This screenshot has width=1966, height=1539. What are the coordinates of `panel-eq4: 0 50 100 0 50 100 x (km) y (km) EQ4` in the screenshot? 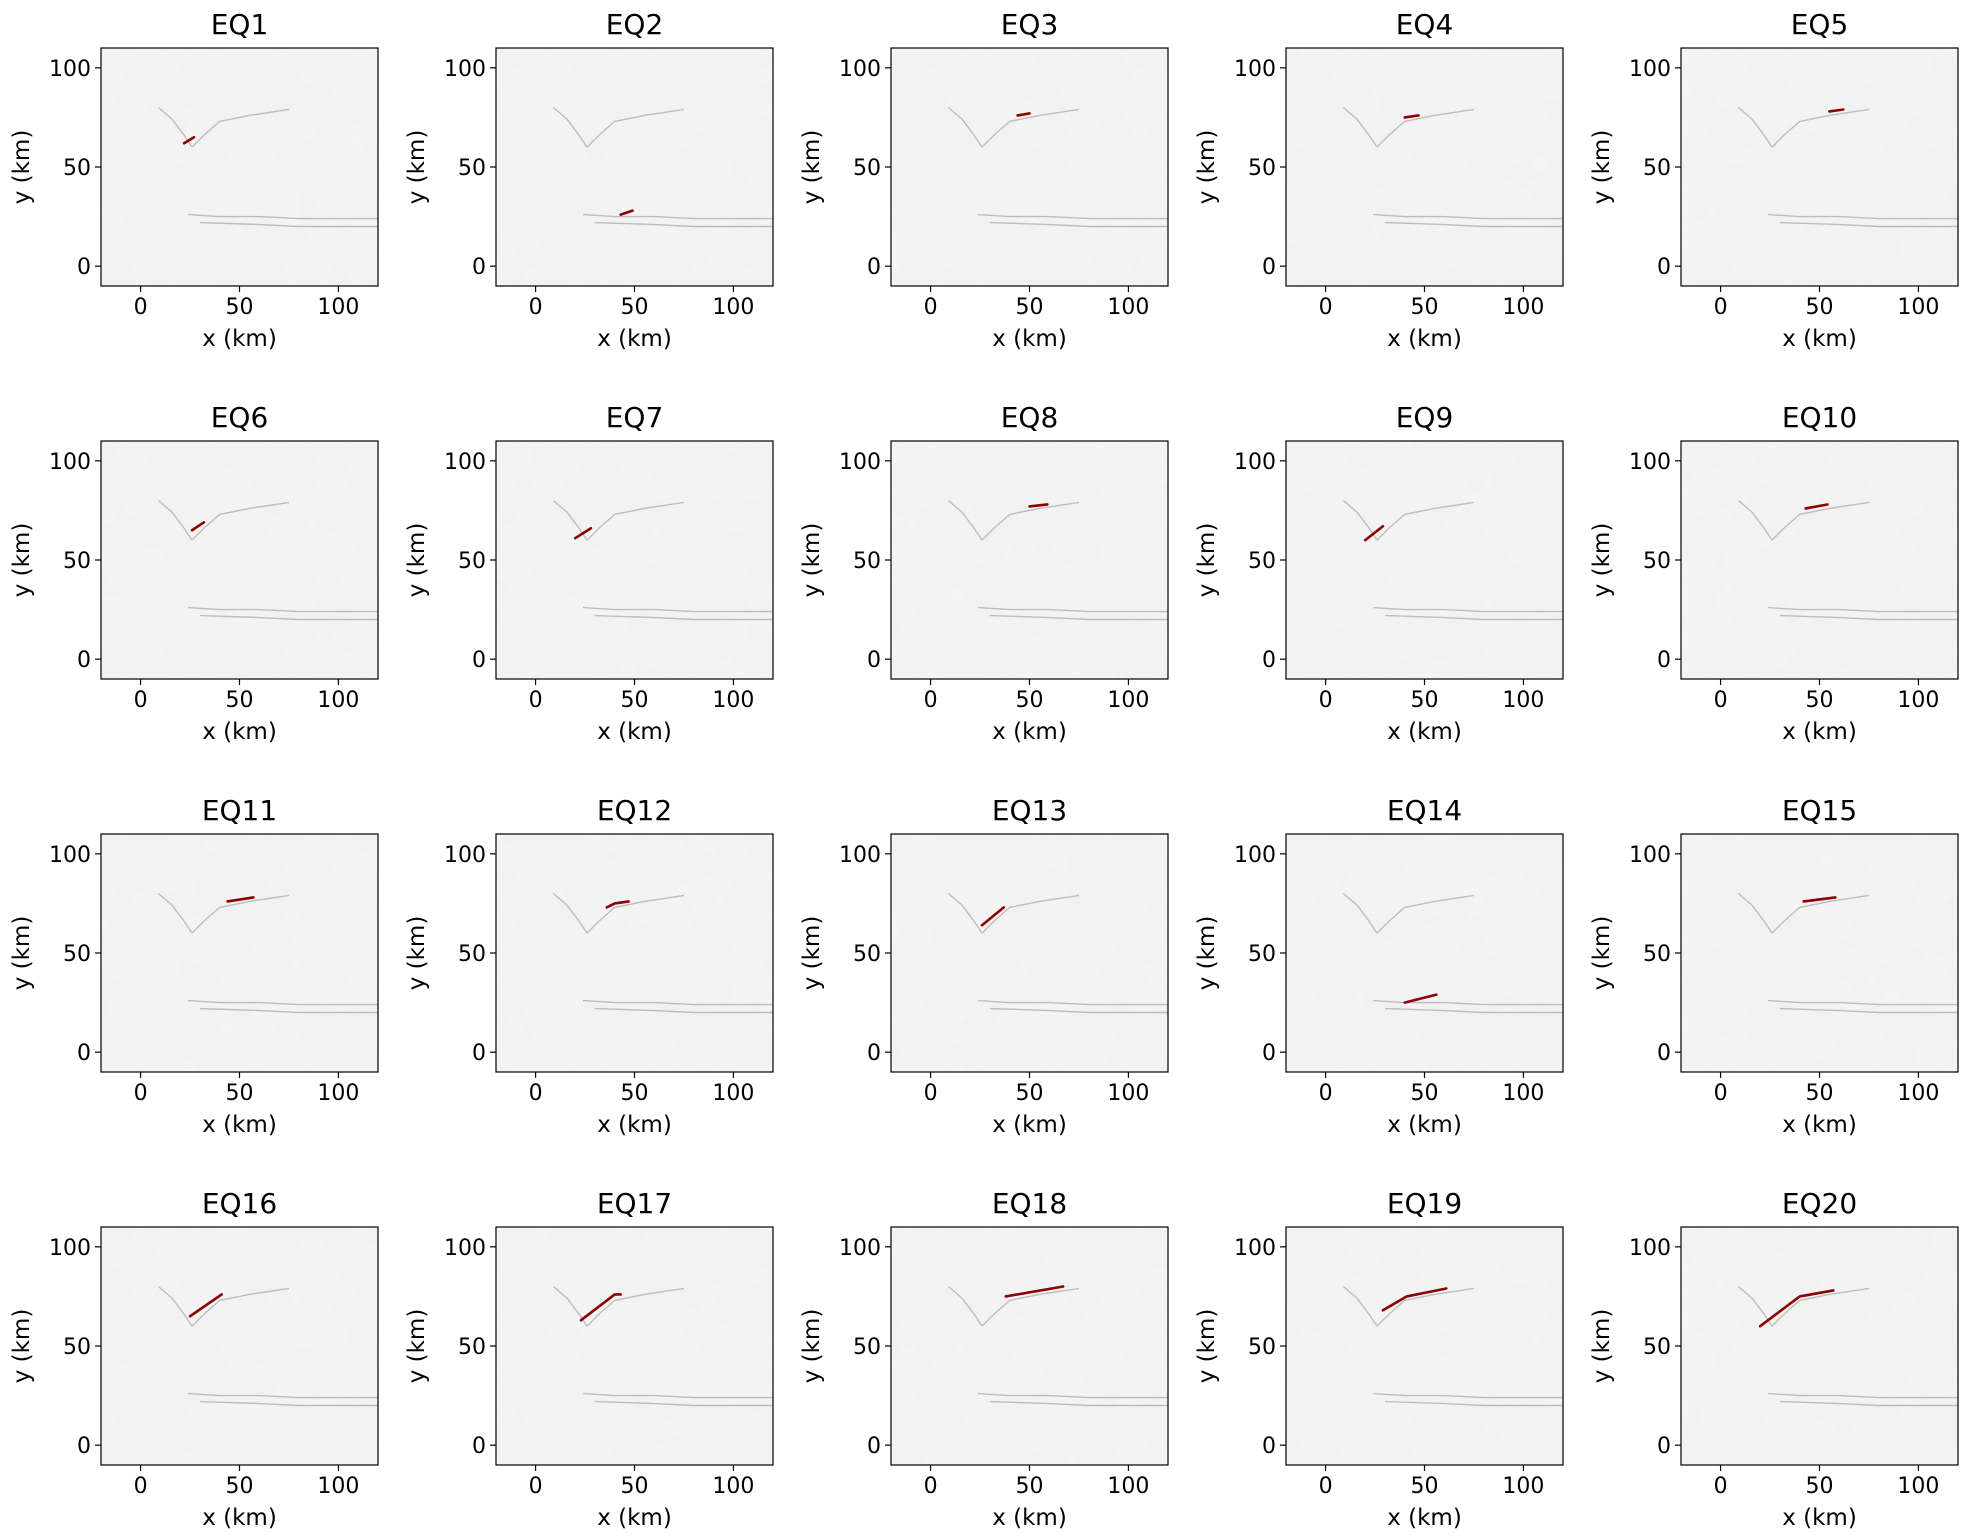 It's located at (1379, 180).